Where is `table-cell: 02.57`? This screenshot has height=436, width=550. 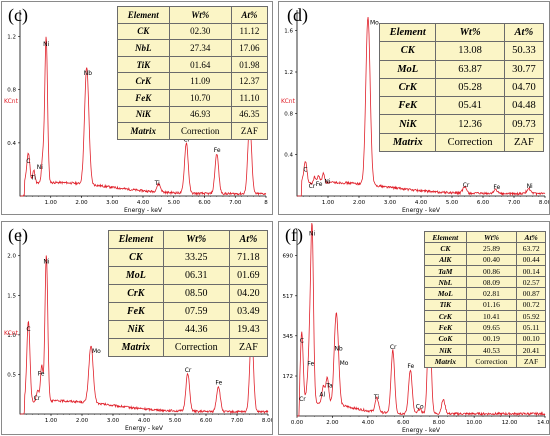 table-cell: 02.57 is located at coordinates (531, 282).